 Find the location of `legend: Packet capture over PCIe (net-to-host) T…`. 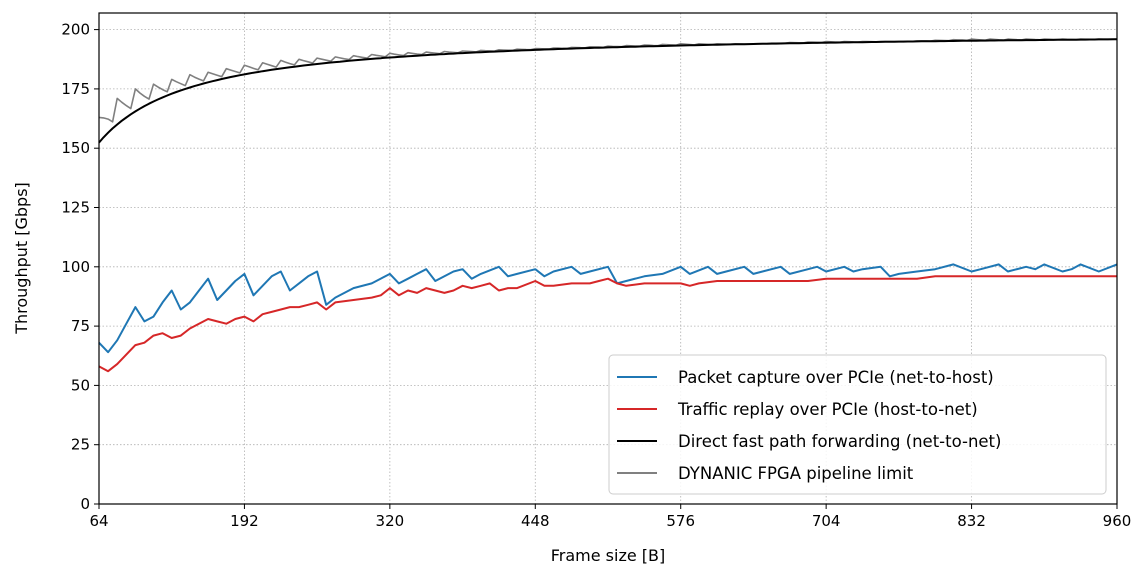

legend: Packet capture over PCIe (net-to-host) T… is located at coordinates (857, 424).